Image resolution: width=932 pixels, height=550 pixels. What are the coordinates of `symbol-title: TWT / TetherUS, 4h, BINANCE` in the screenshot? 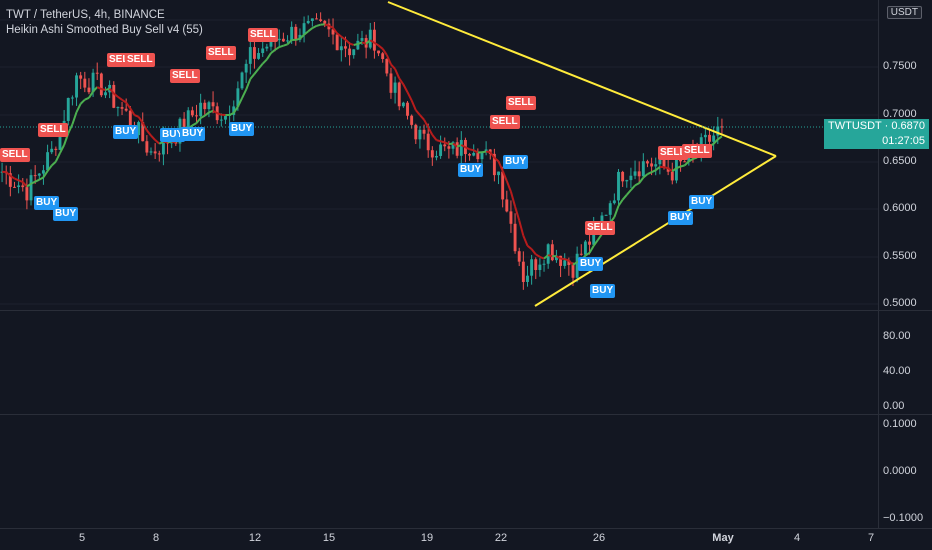 It's located at (85, 15).